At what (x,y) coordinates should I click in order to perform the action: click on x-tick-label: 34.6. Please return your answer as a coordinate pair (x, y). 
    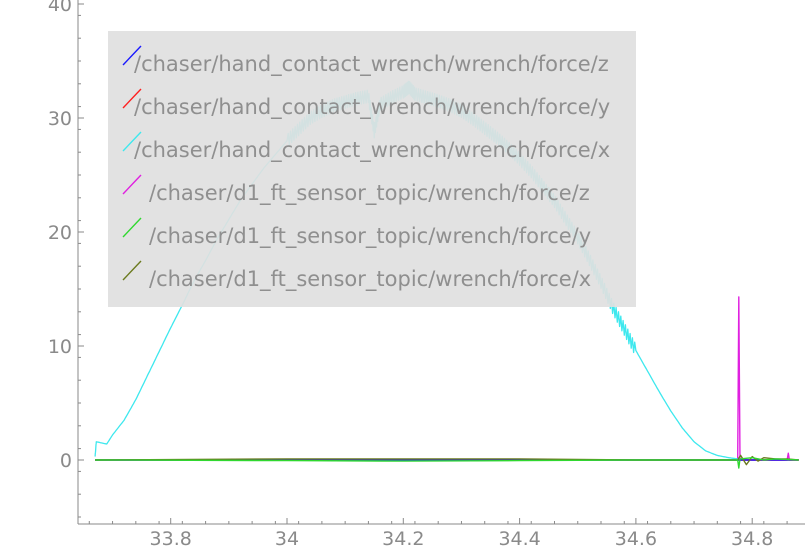
    Looking at the image, I should click on (636, 538).